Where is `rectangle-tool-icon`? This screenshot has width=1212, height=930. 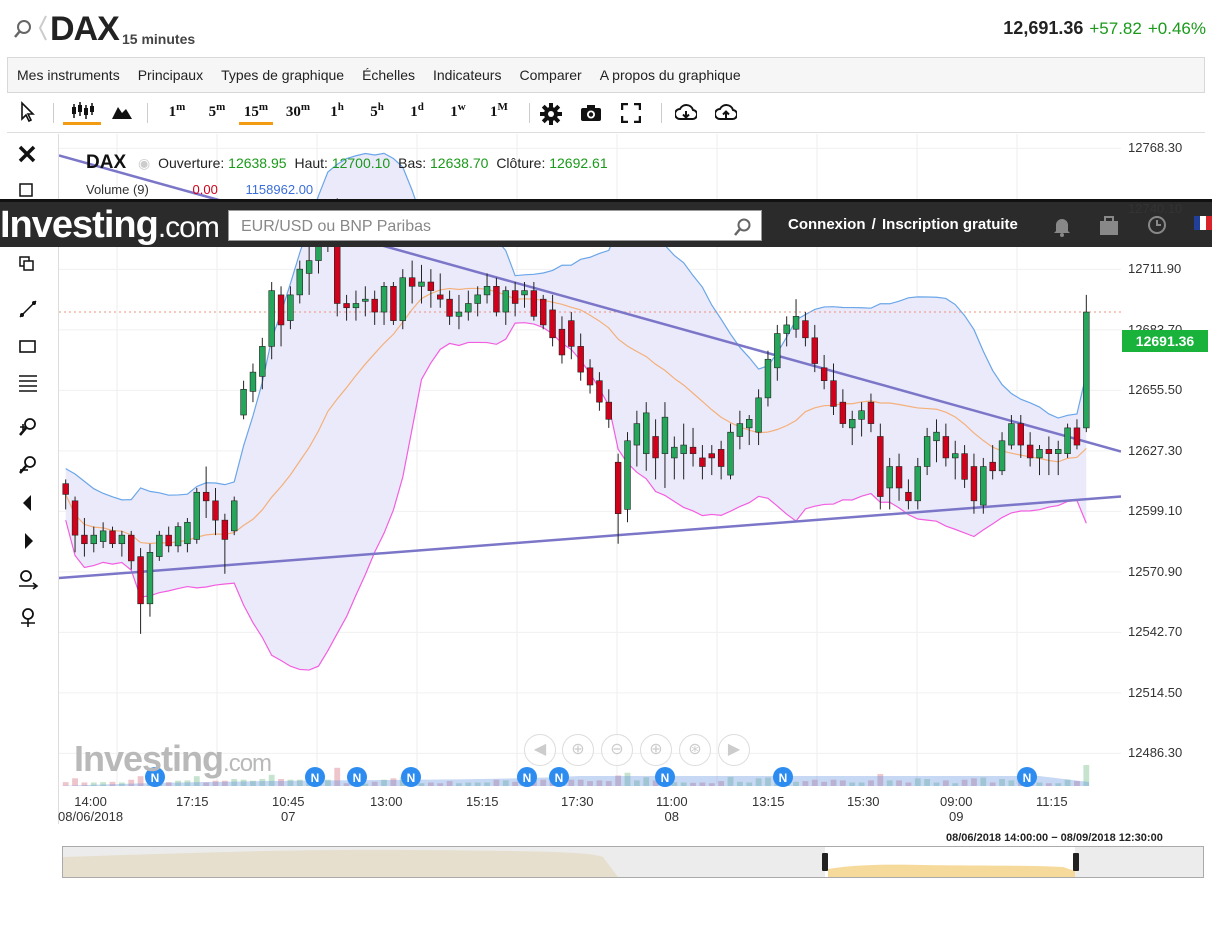
rectangle-tool-icon is located at coordinates (28, 347).